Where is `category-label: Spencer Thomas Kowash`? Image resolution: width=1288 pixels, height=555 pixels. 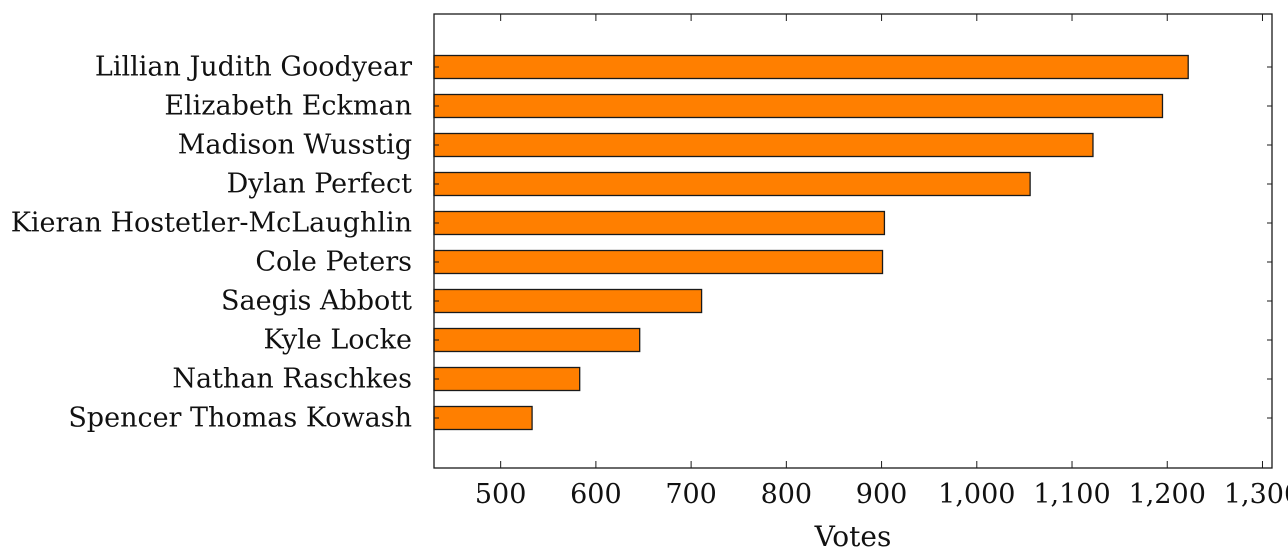 category-label: Spencer Thomas Kowash is located at coordinates (240, 418).